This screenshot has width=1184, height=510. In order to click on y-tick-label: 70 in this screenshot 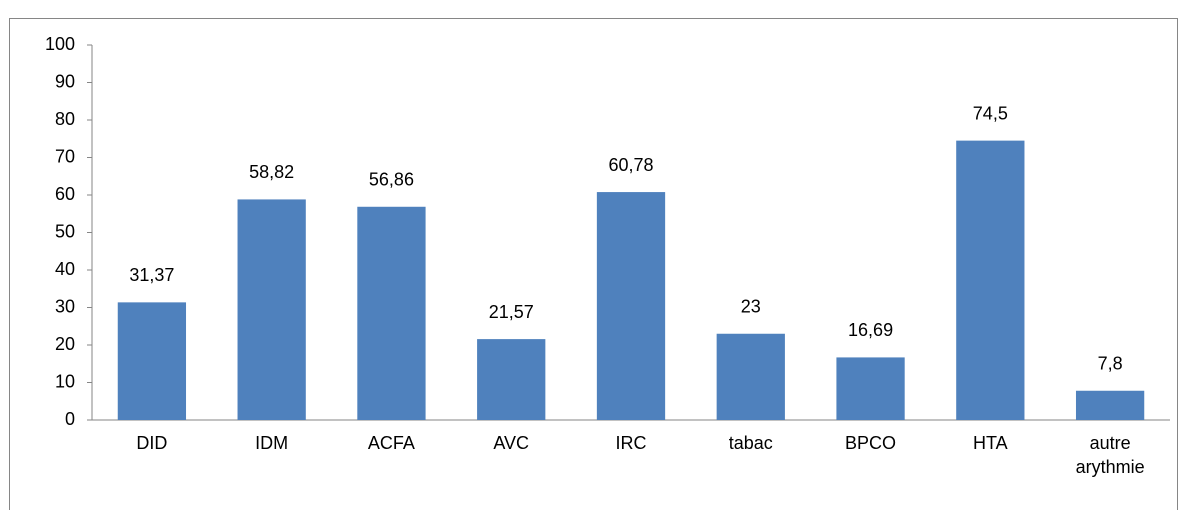, I will do `click(65, 156)`.